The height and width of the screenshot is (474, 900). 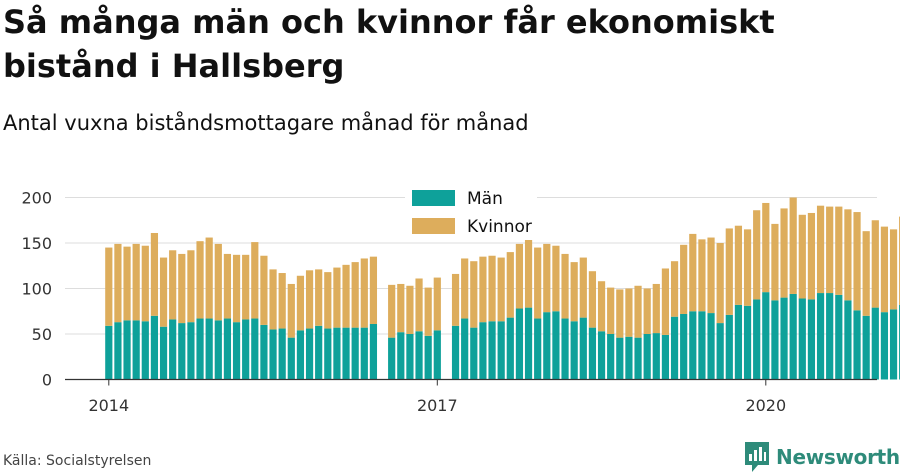 What do you see at coordinates (108, 405) in the screenshot?
I see `x-tick-label: 2014` at bounding box center [108, 405].